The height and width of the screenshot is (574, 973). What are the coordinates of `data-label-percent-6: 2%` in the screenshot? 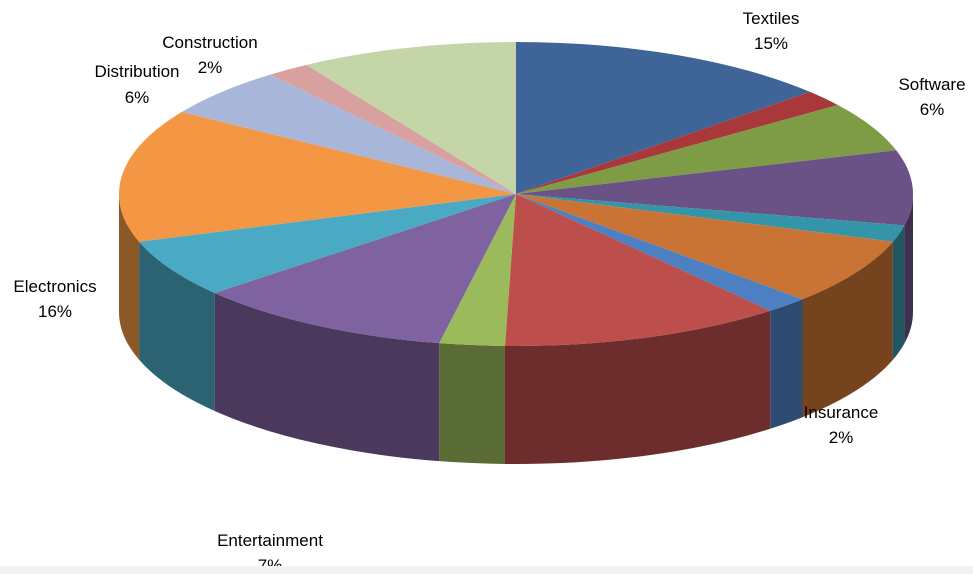 It's located at (841, 437).